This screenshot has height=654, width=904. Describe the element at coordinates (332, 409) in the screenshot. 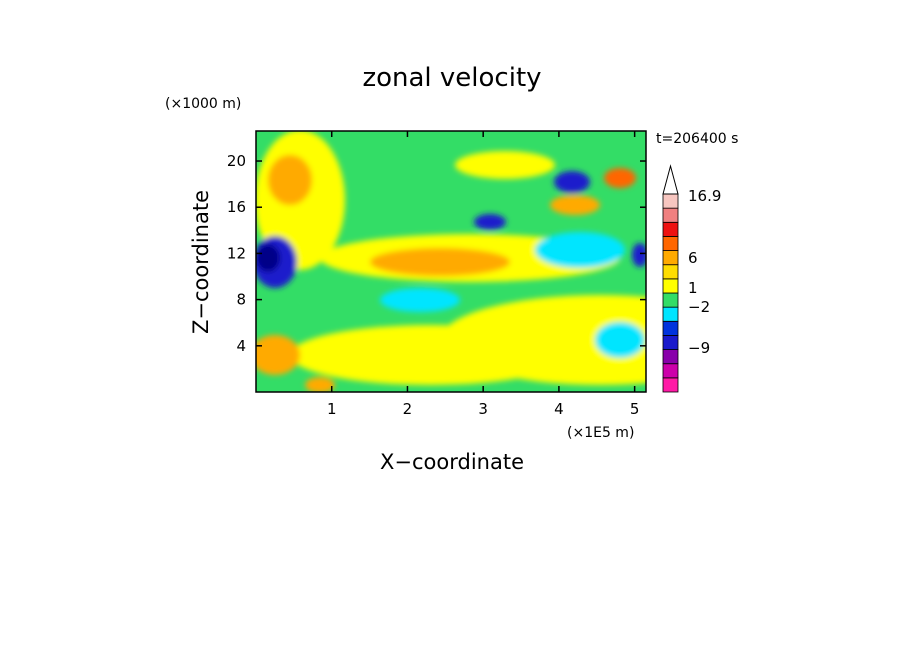

I see `x-tick-label: 1` at that location.